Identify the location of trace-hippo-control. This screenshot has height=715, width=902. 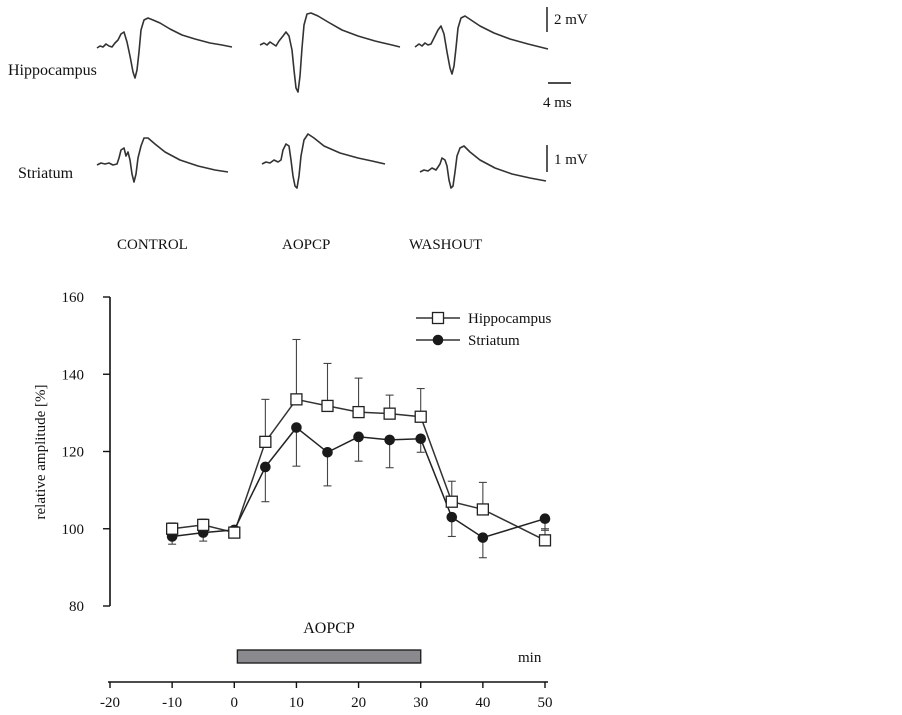
(164, 48).